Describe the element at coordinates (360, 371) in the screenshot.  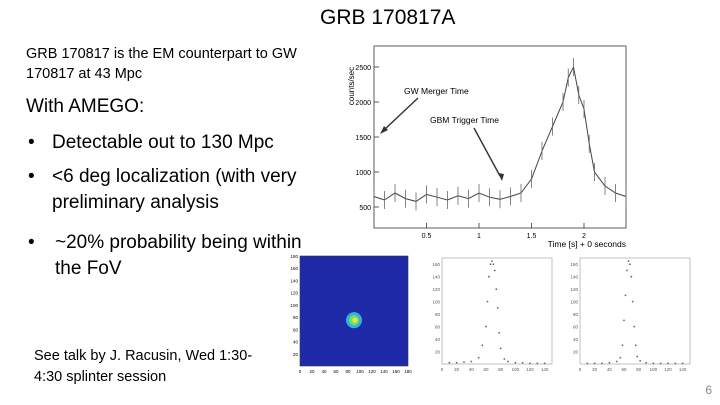
I see `map-xtick-label: 100` at that location.